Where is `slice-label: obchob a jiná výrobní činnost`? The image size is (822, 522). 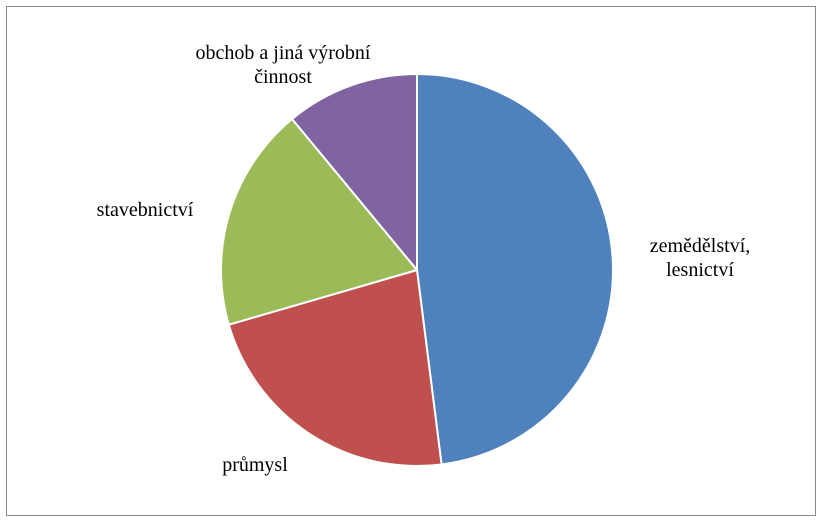
slice-label: obchob a jiná výrobní činnost is located at coordinates (283, 65).